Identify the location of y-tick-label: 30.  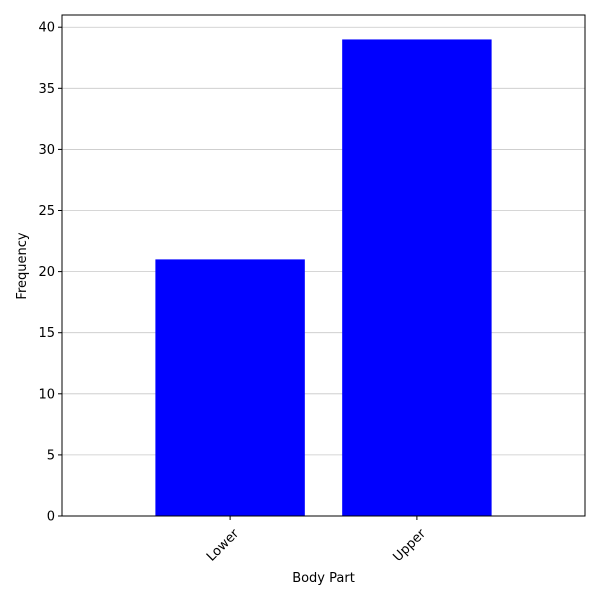
(46, 150).